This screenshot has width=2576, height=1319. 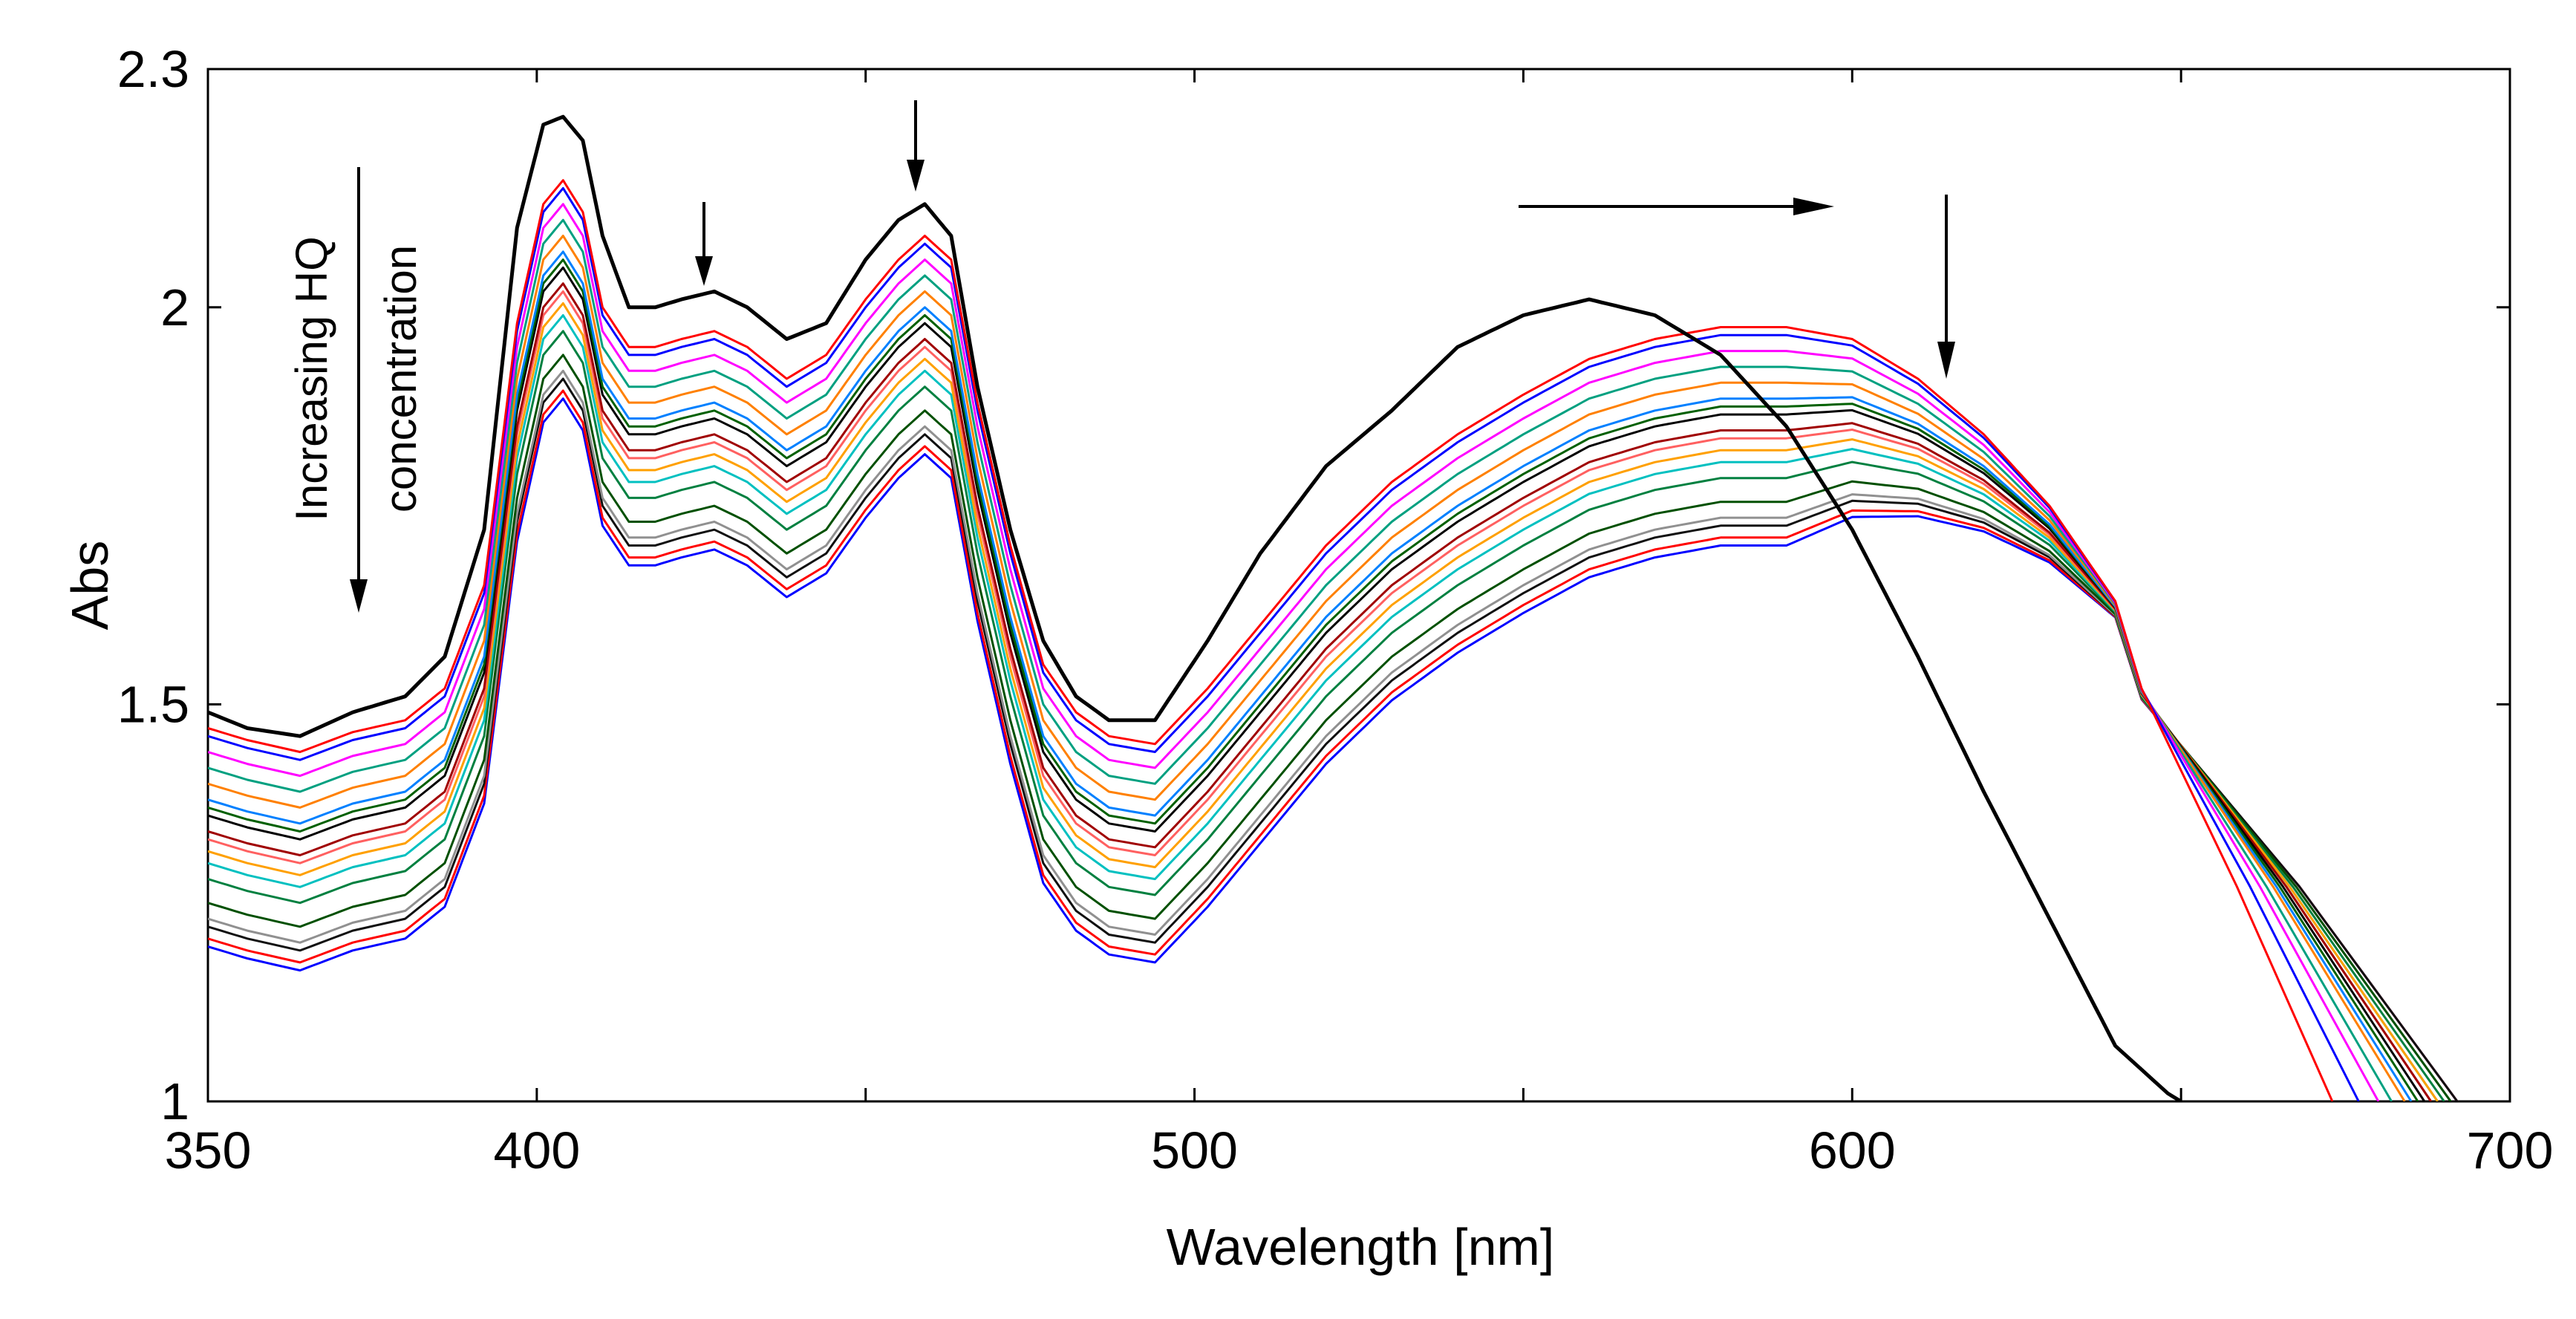 I want to click on x-tick-label: 700, so click(x=2510, y=1150).